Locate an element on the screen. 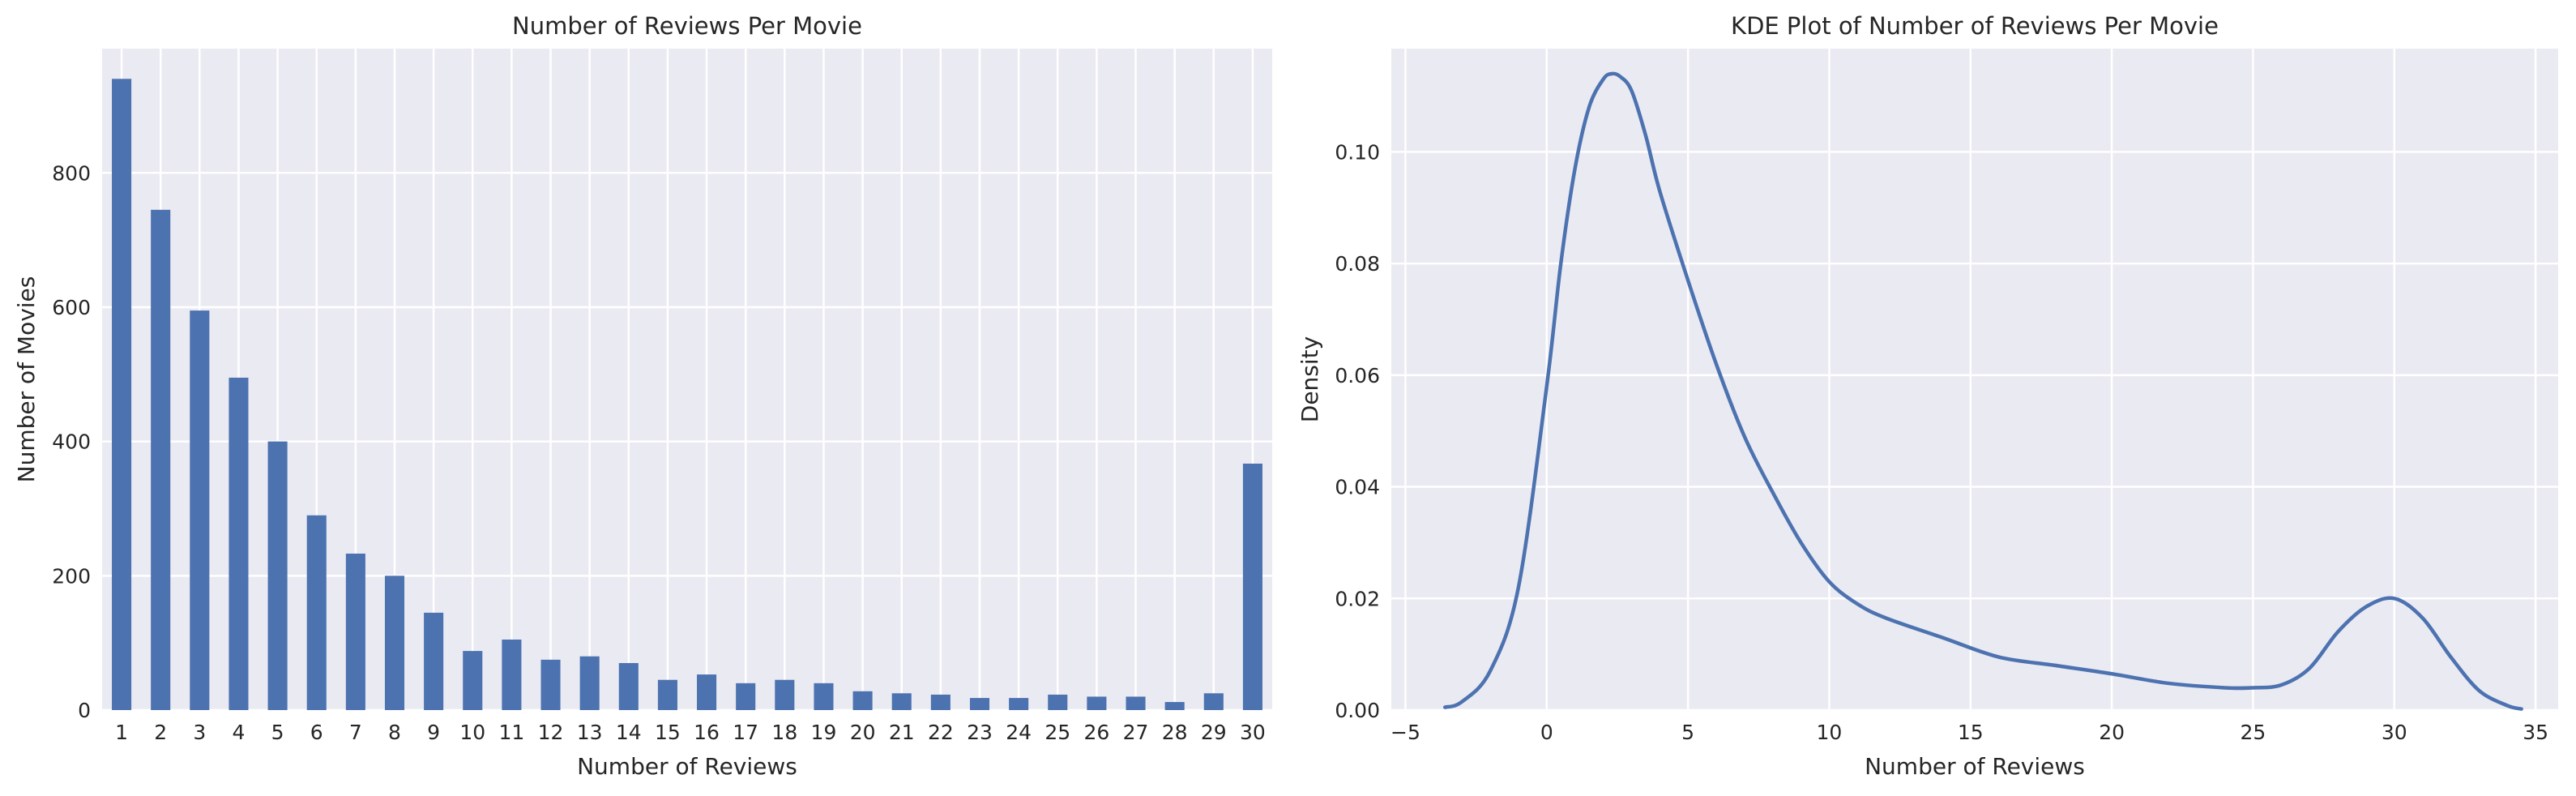  bar-x-tick-label: 23 is located at coordinates (980, 732).